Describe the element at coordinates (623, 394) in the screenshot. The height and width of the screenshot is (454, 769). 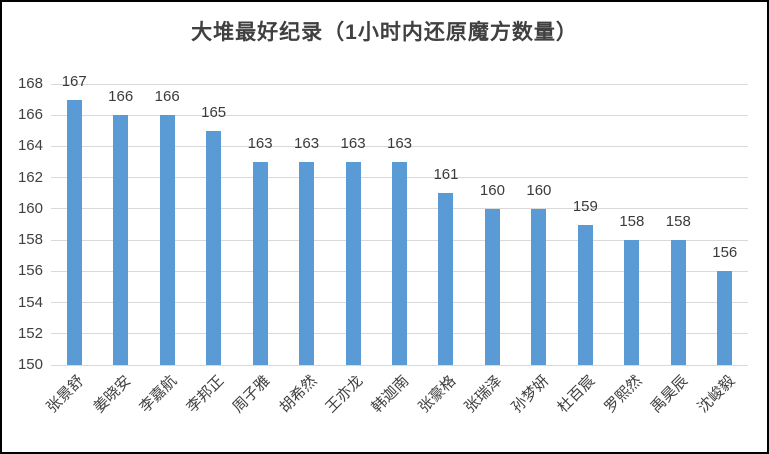
I see `x-axis-category-label: 罗熙然` at that location.